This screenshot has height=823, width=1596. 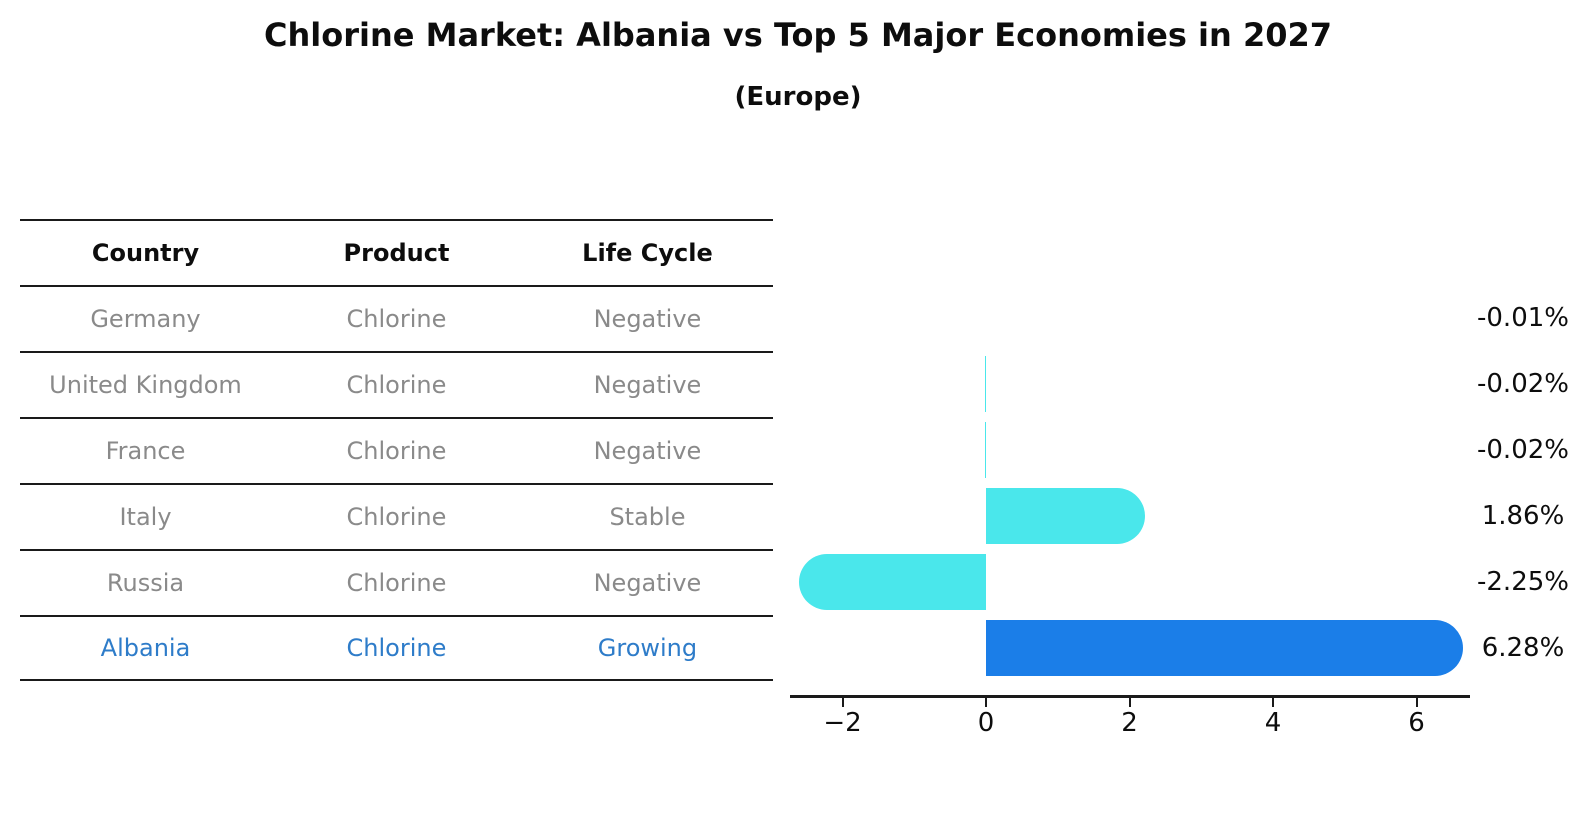 I want to click on table-row-italy: Italy Chlorine Stable, so click(x=396, y=516).